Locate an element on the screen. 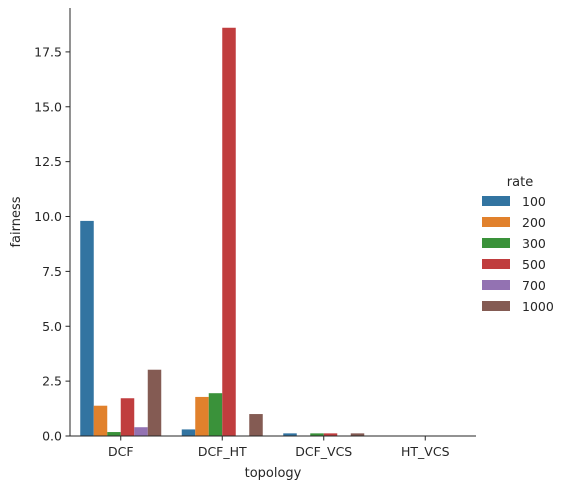 This screenshot has width=570, height=489. legend-label-700: 700 is located at coordinates (534, 285).